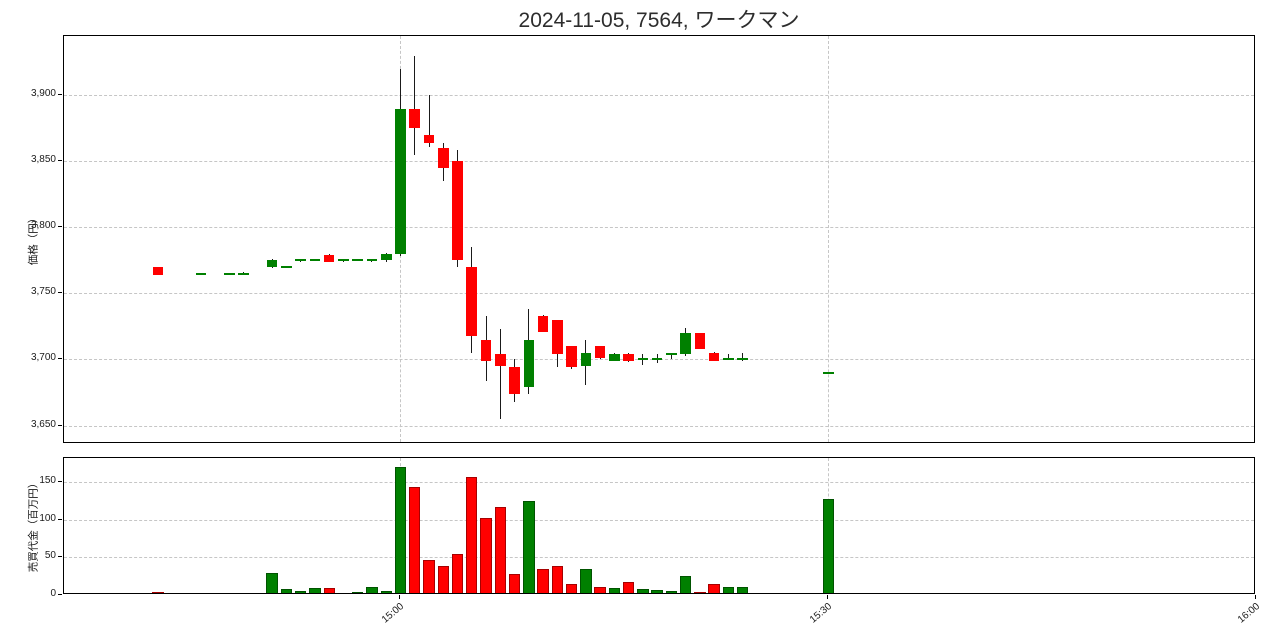 This screenshot has height=636, width=1280. What do you see at coordinates (821, 613) in the screenshot?
I see `xtick-label: 15:30` at bounding box center [821, 613].